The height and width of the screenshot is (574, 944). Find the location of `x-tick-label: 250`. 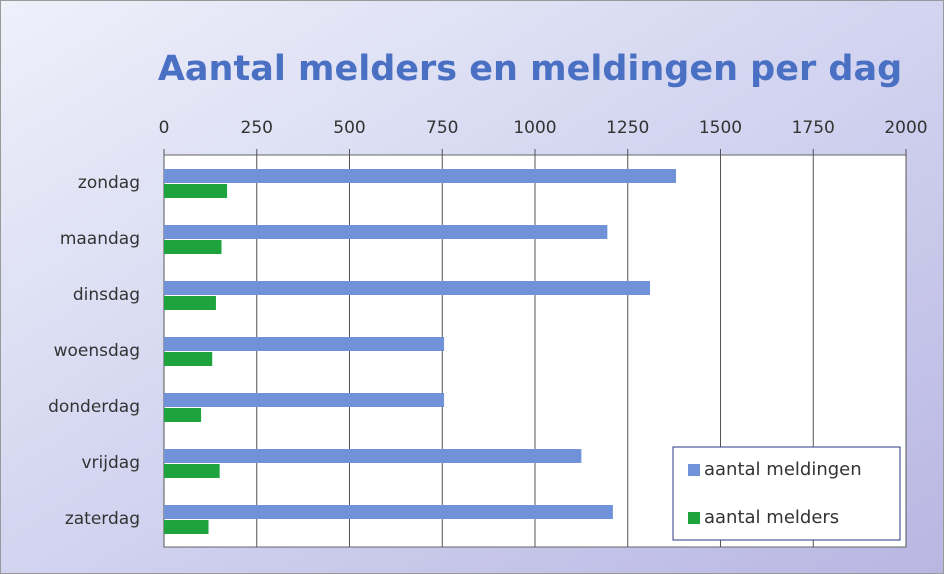

x-tick-label: 250 is located at coordinates (257, 128).